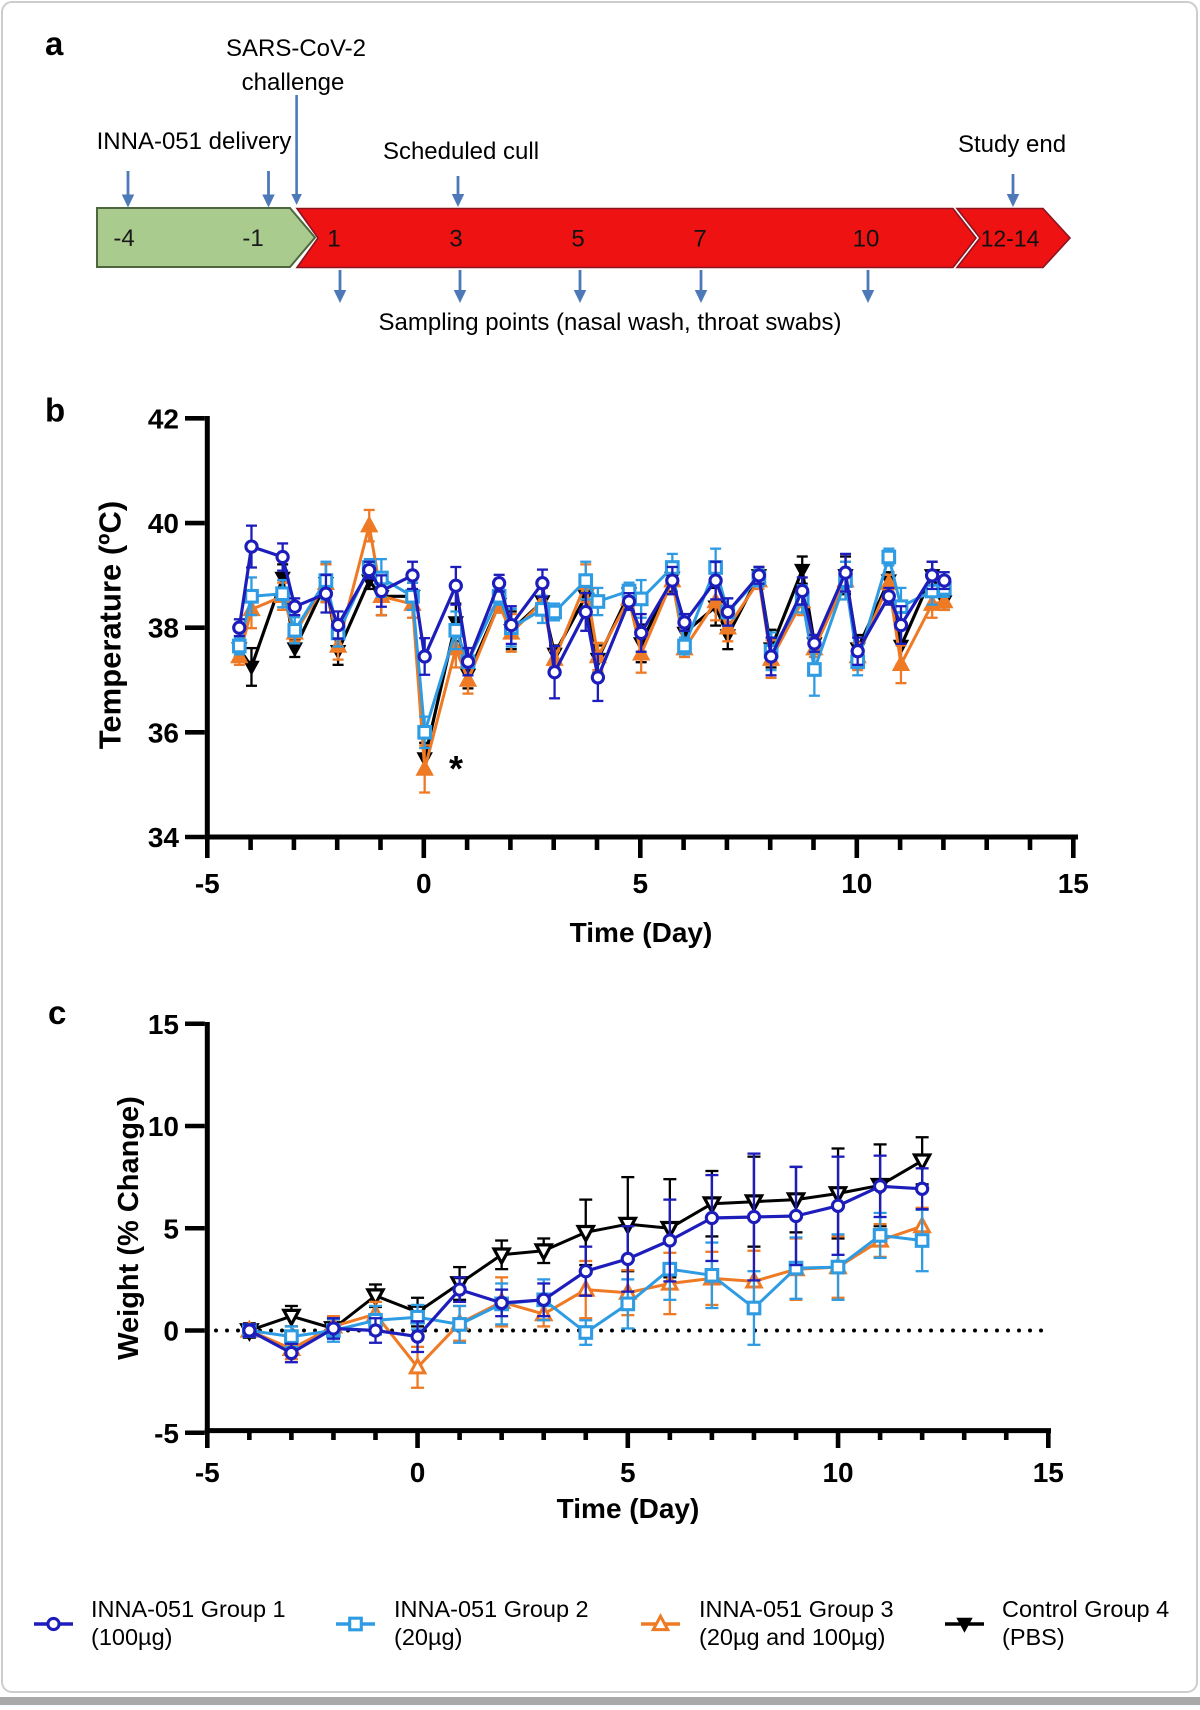  Describe the element at coordinates (1010, 239) in the screenshot. I see `svg-text: 12-14` at that location.